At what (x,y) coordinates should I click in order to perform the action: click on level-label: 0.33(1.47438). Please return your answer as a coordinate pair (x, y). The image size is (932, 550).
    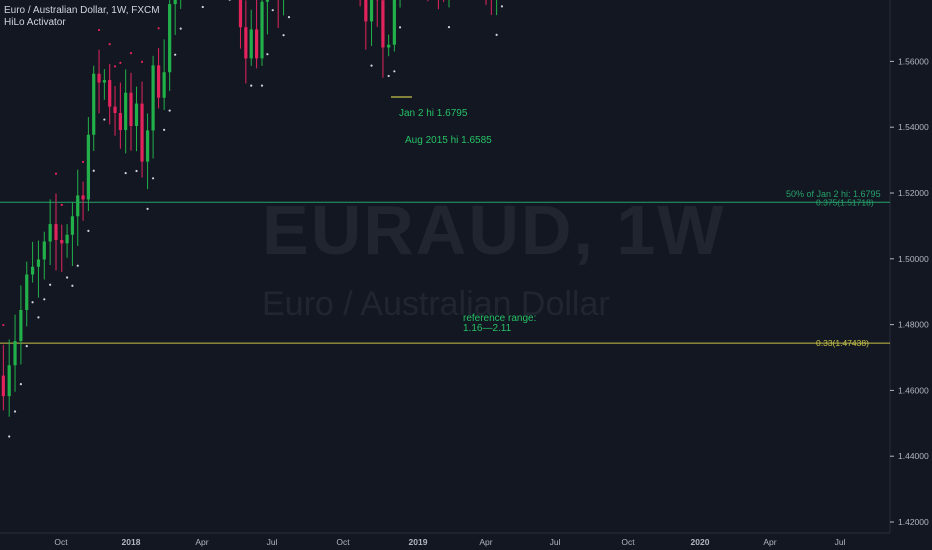
    Looking at the image, I should click on (842, 343).